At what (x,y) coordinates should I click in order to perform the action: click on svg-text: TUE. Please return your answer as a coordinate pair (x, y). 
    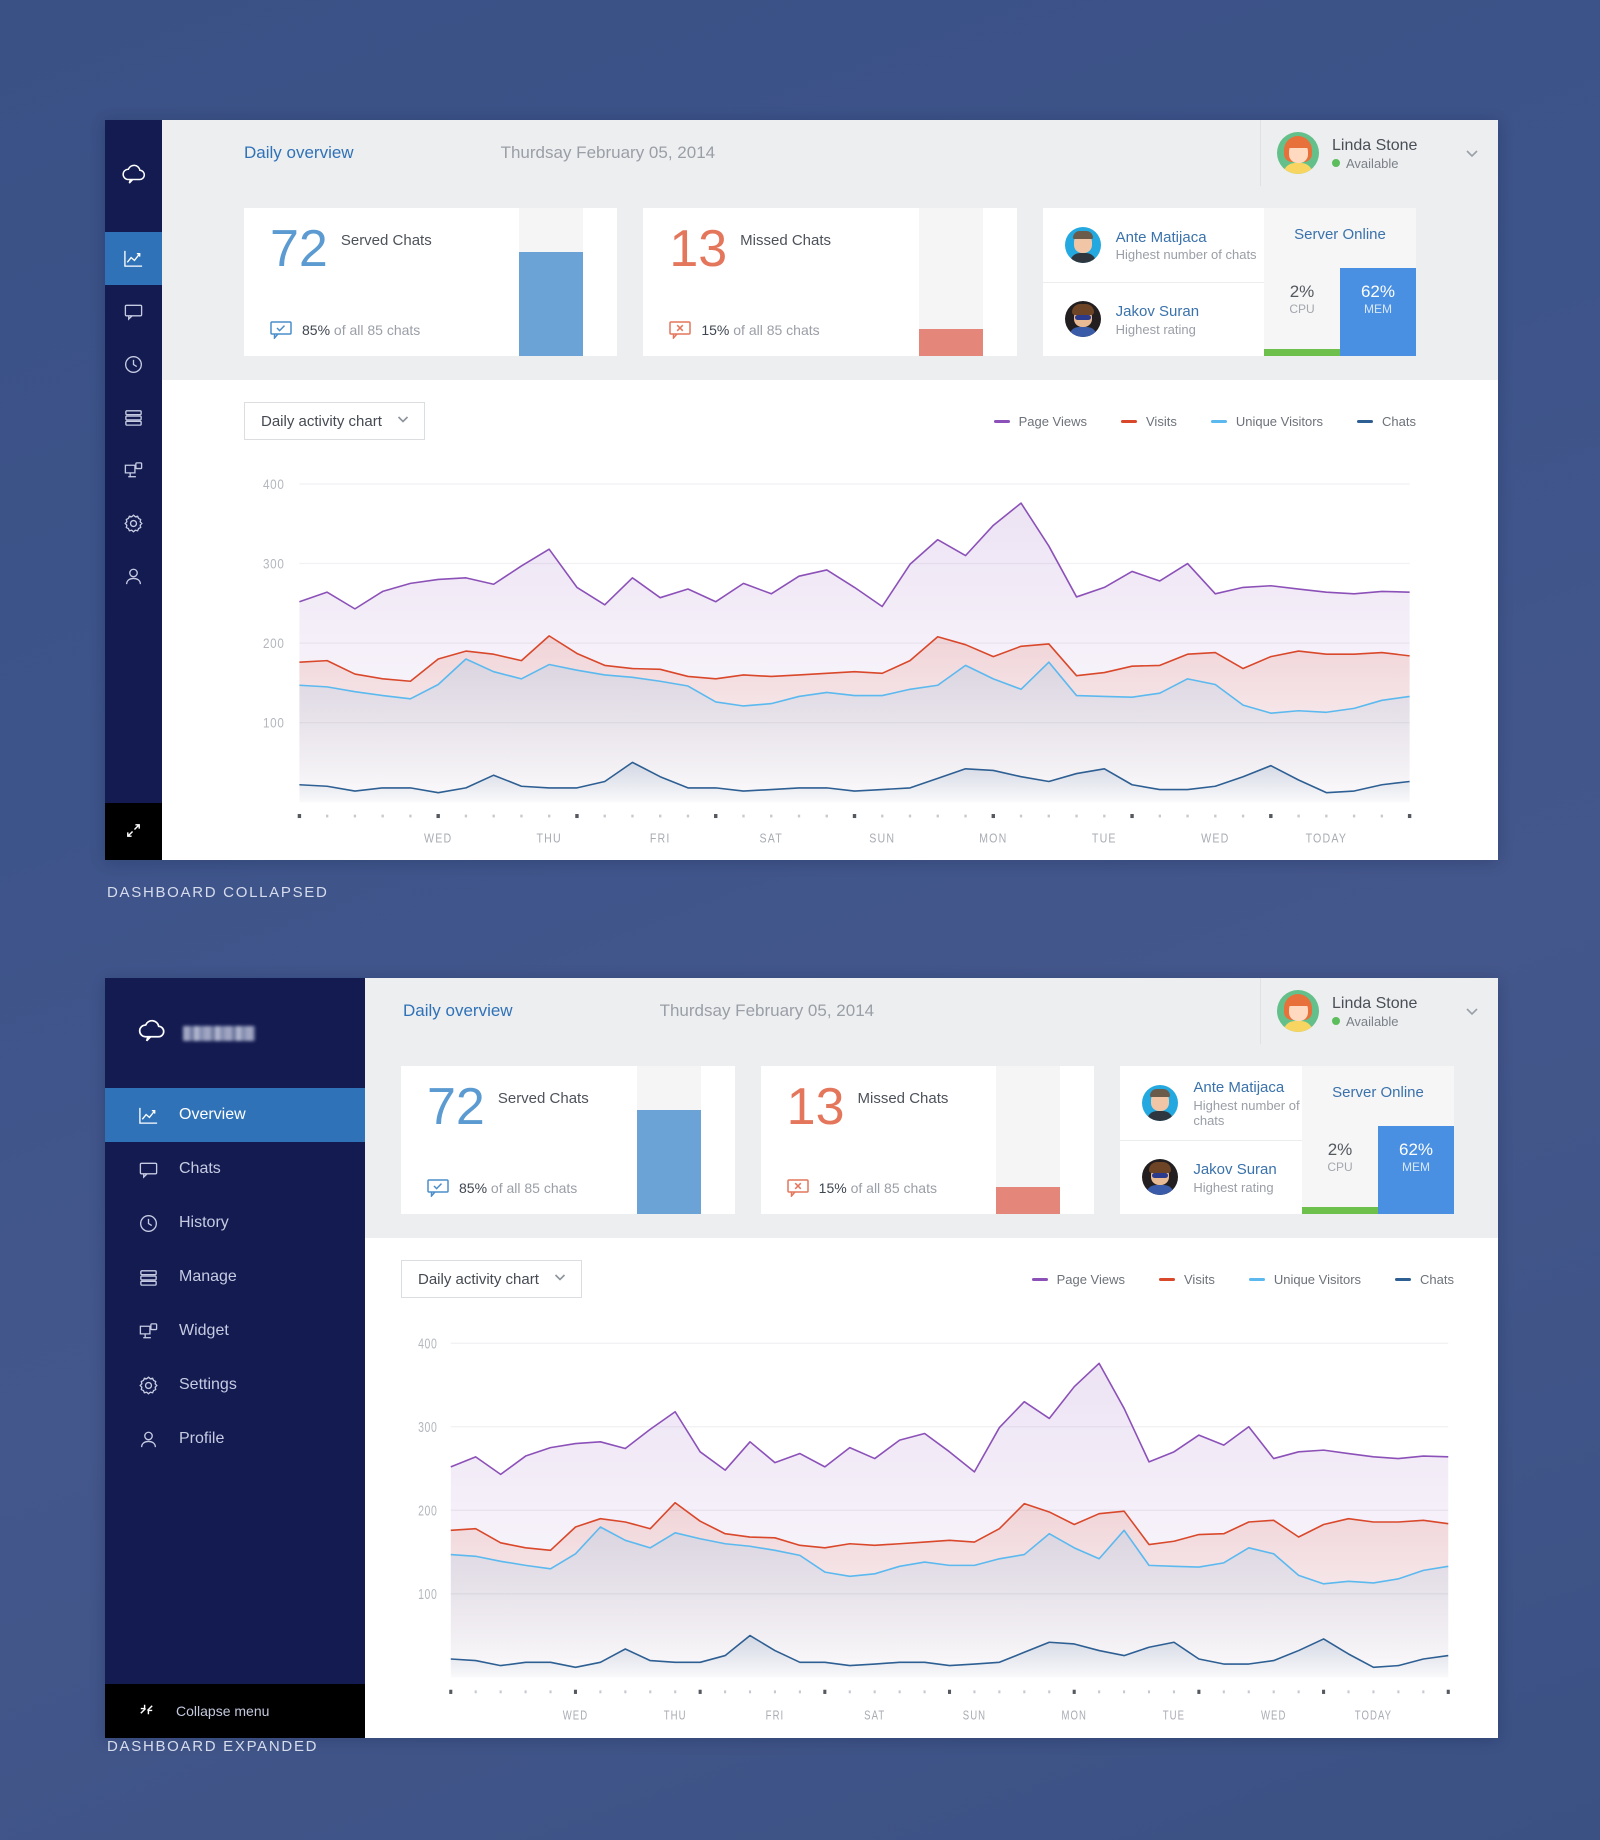
    Looking at the image, I should click on (1104, 839).